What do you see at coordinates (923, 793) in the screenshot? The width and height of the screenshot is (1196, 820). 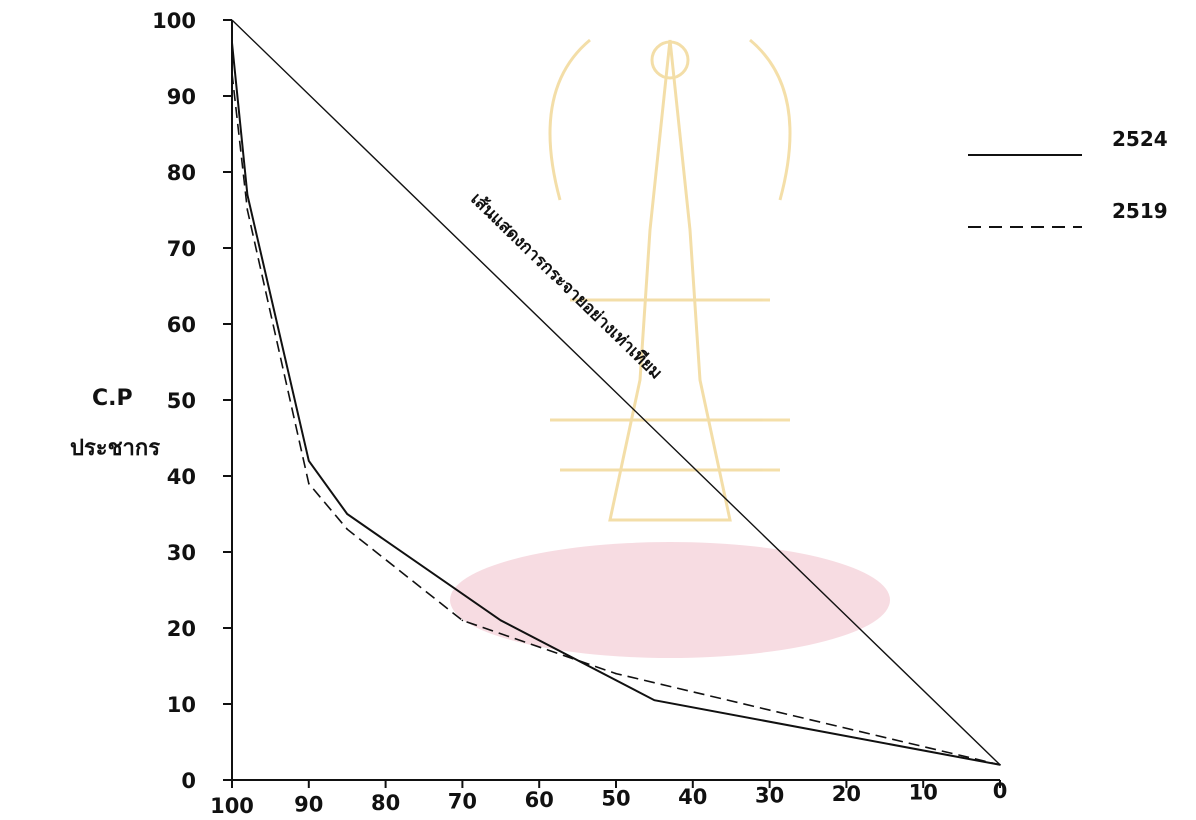 I see `x-tick-label-10: 10` at bounding box center [923, 793].